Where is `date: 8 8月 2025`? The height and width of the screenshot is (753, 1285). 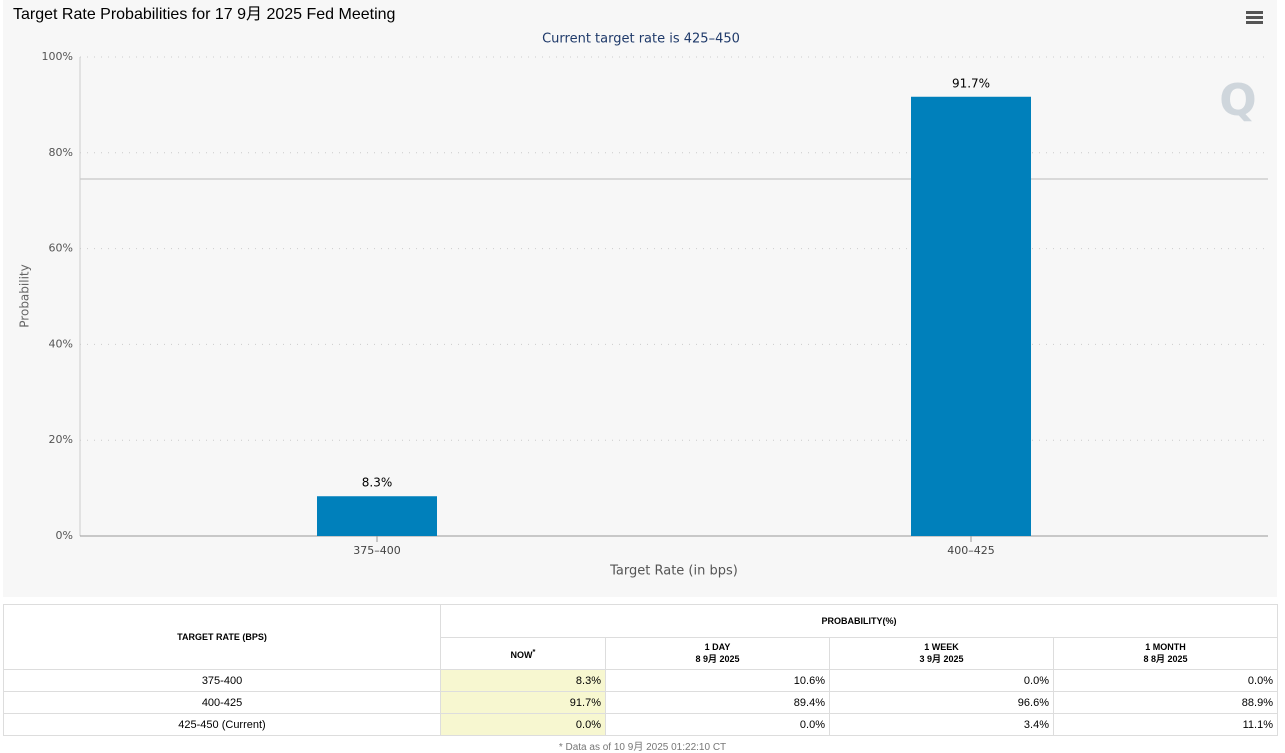 date: 8 8月 2025 is located at coordinates (1165, 659).